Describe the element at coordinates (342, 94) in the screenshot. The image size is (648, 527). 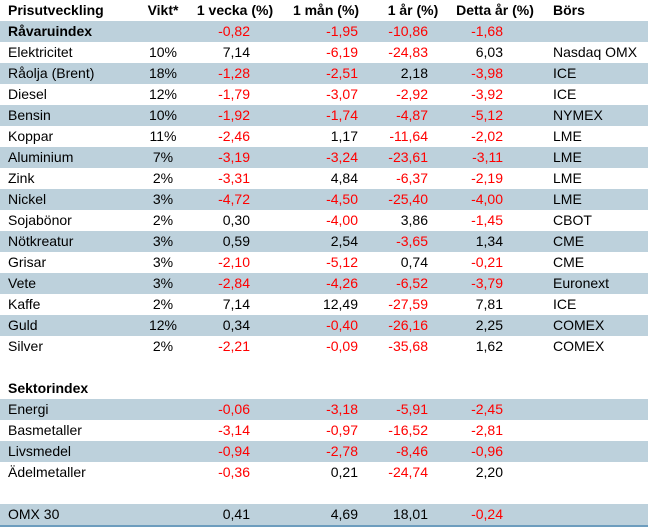
I see `cell-1-man: -3,07` at that location.